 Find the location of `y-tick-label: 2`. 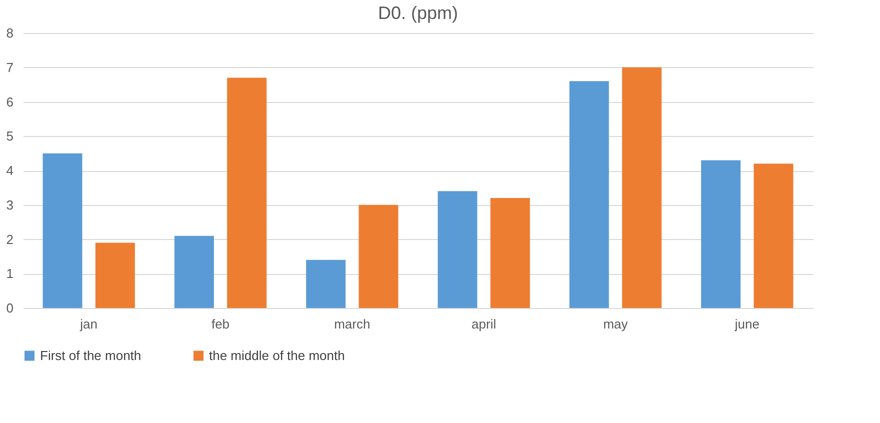

y-tick-label: 2 is located at coordinates (10, 239).